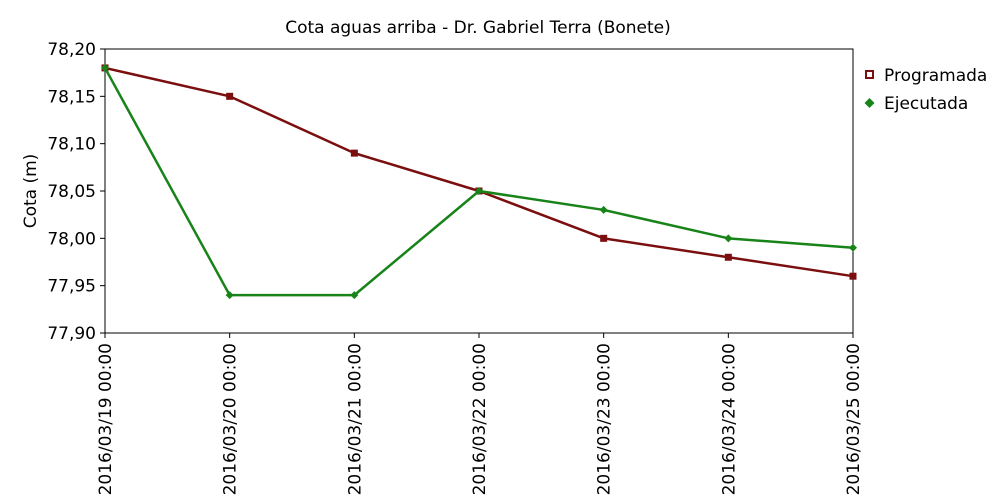  I want to click on legend-item-ejecutada: Ejecutada, so click(916, 104).